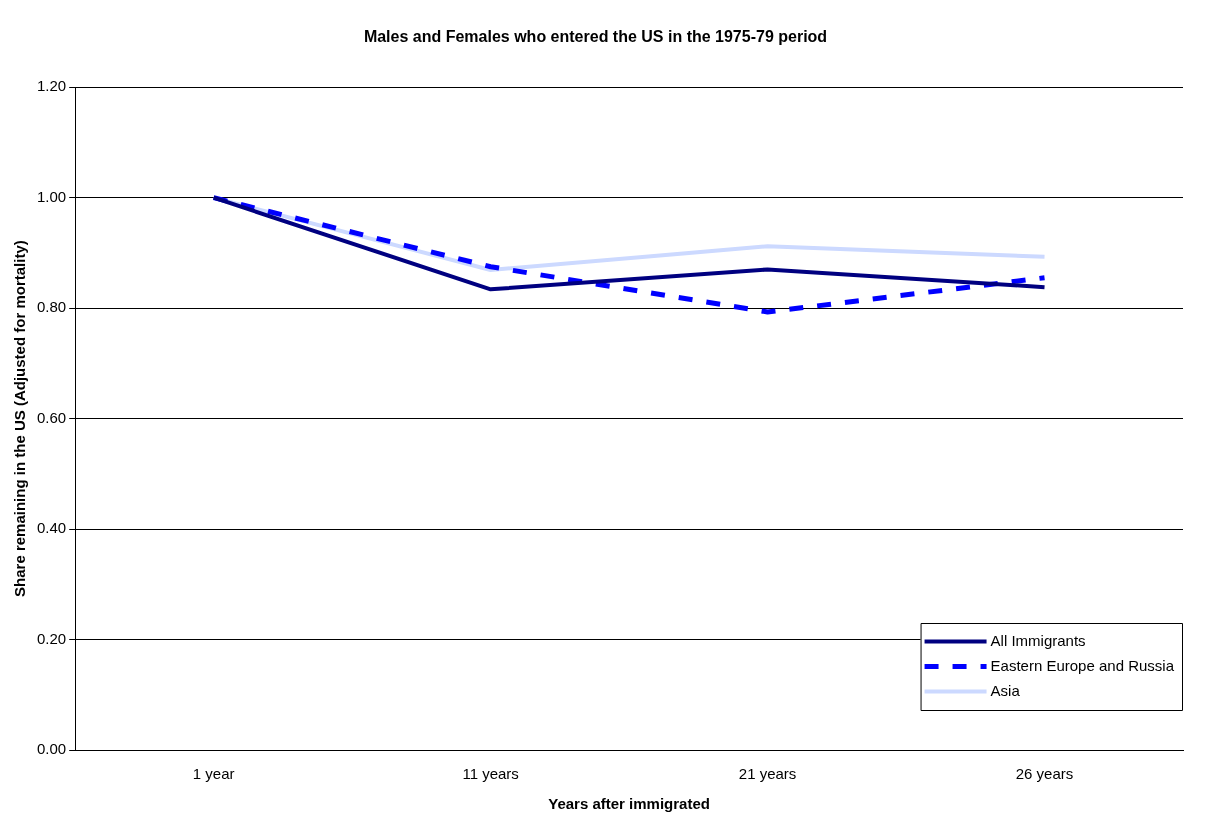 This screenshot has height=824, width=1213. Describe the element at coordinates (51, 307) in the screenshot. I see `y-tick-label: 0.80` at that location.